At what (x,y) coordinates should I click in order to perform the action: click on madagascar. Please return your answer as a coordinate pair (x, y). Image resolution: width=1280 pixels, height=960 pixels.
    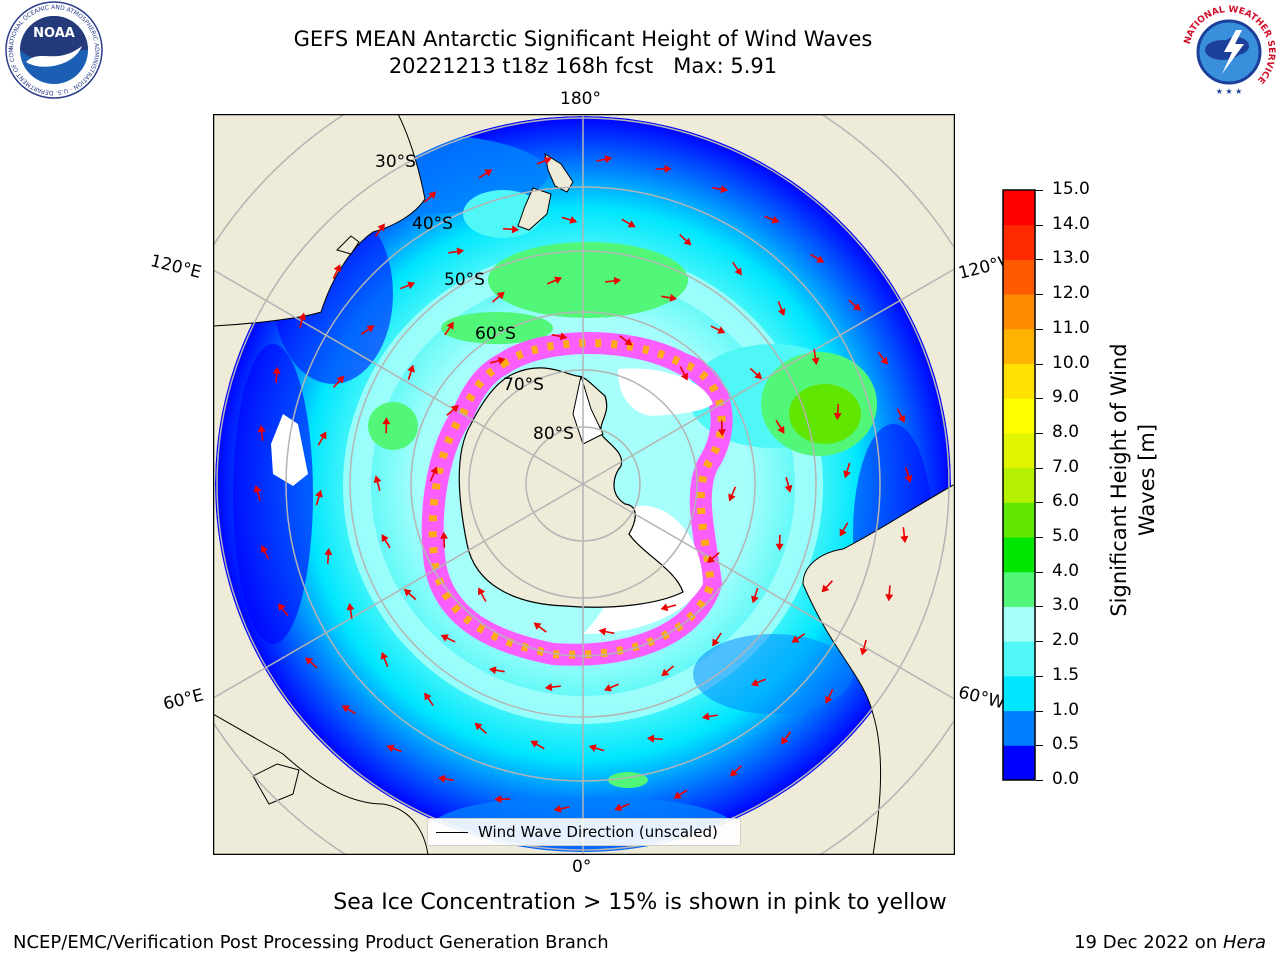
    Looking at the image, I should click on (276, 784).